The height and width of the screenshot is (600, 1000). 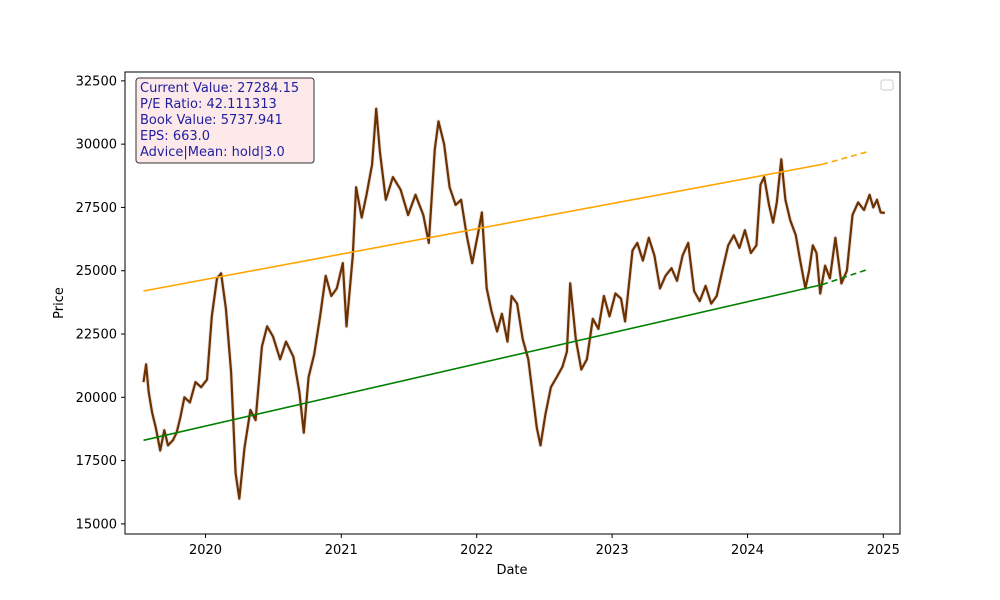 What do you see at coordinates (341, 550) in the screenshot?
I see `x-tick-label: 2021` at bounding box center [341, 550].